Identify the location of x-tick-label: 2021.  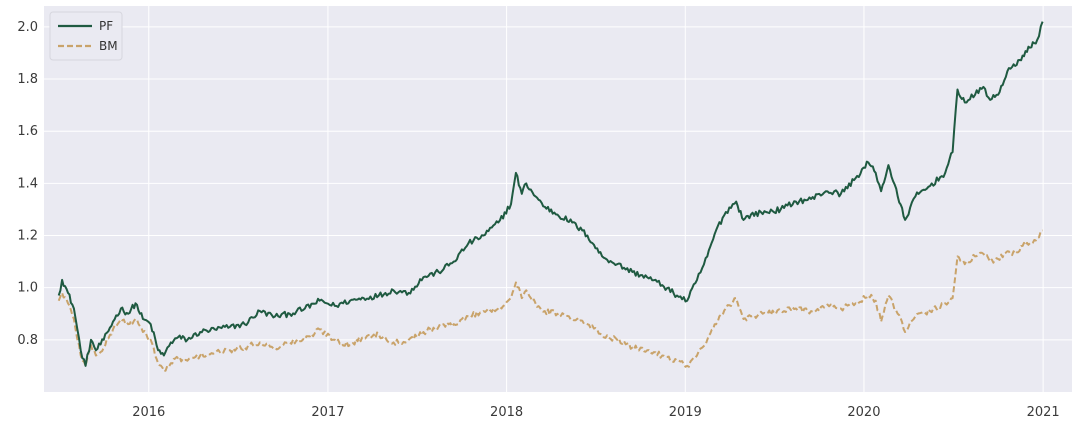
(1043, 412).